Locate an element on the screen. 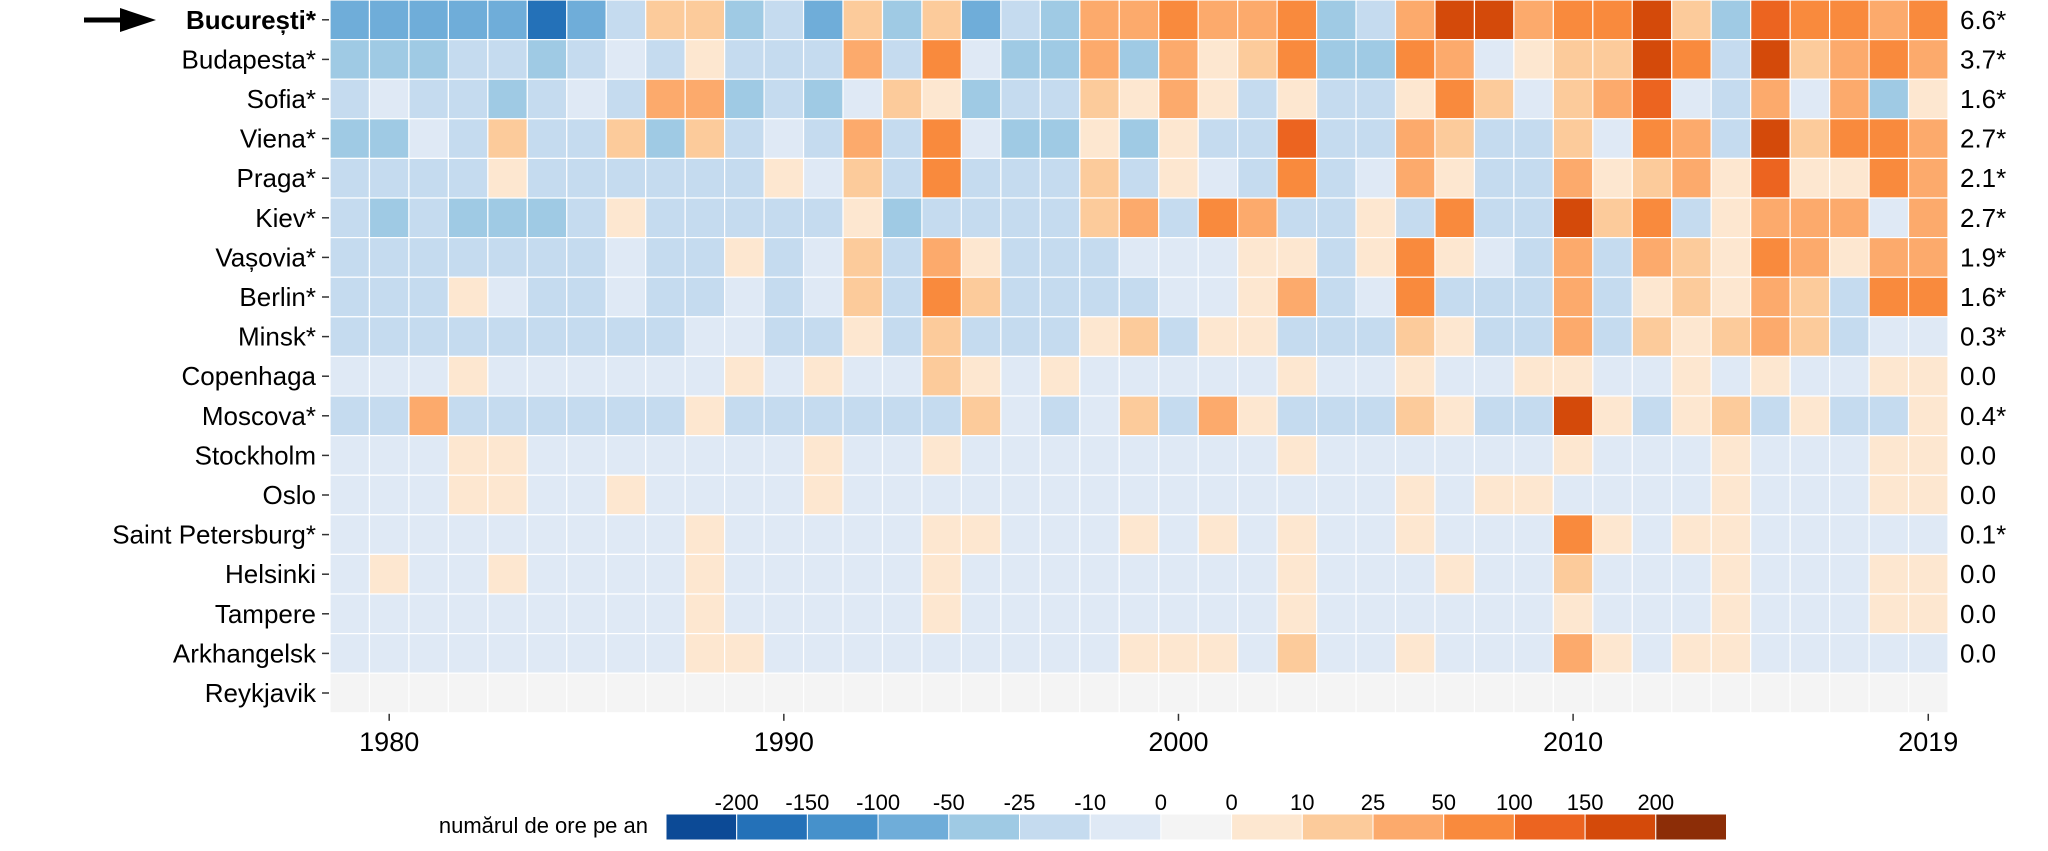 The width and height of the screenshot is (2048, 851). city-label: Saint Petersburg* is located at coordinates (214, 535).